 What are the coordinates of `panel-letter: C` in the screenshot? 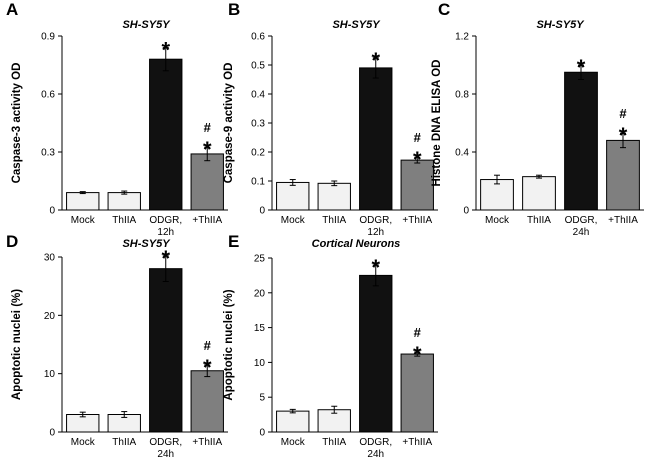 It's located at (444, 9).